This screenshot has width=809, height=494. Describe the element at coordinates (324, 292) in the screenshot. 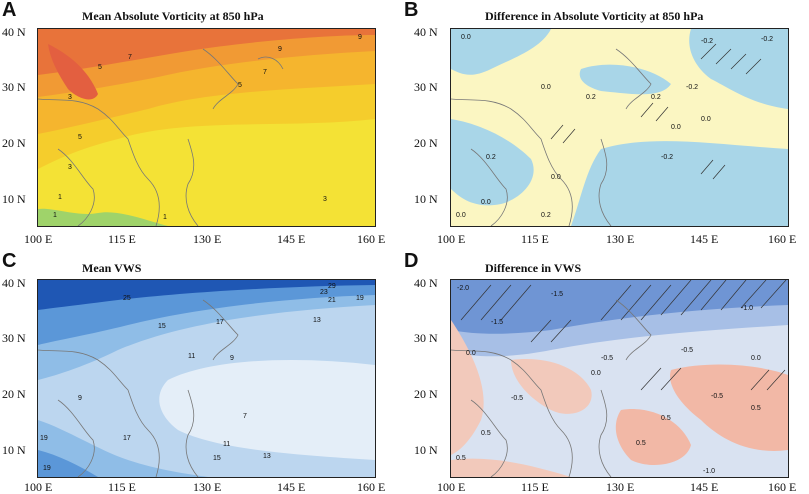

I see `svg-text: 23` at that location.